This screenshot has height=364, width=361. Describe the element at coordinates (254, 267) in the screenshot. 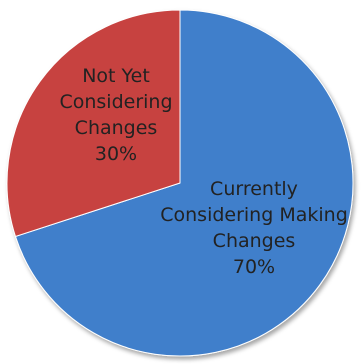

I see `slice-value-label-1: 70%` at that location.